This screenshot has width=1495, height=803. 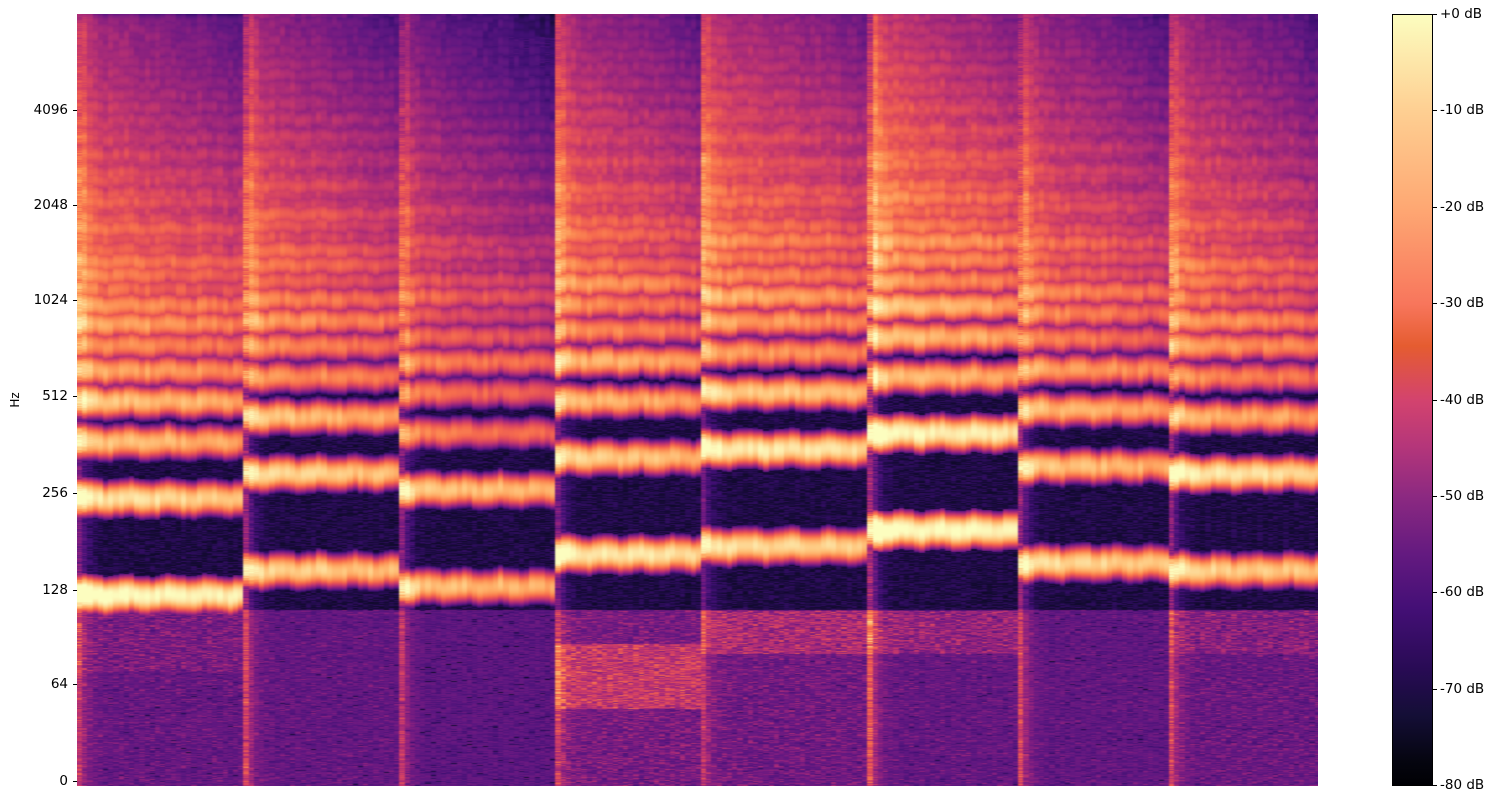 What do you see at coordinates (55, 493) in the screenshot?
I see `y-tick-label: 256` at bounding box center [55, 493].